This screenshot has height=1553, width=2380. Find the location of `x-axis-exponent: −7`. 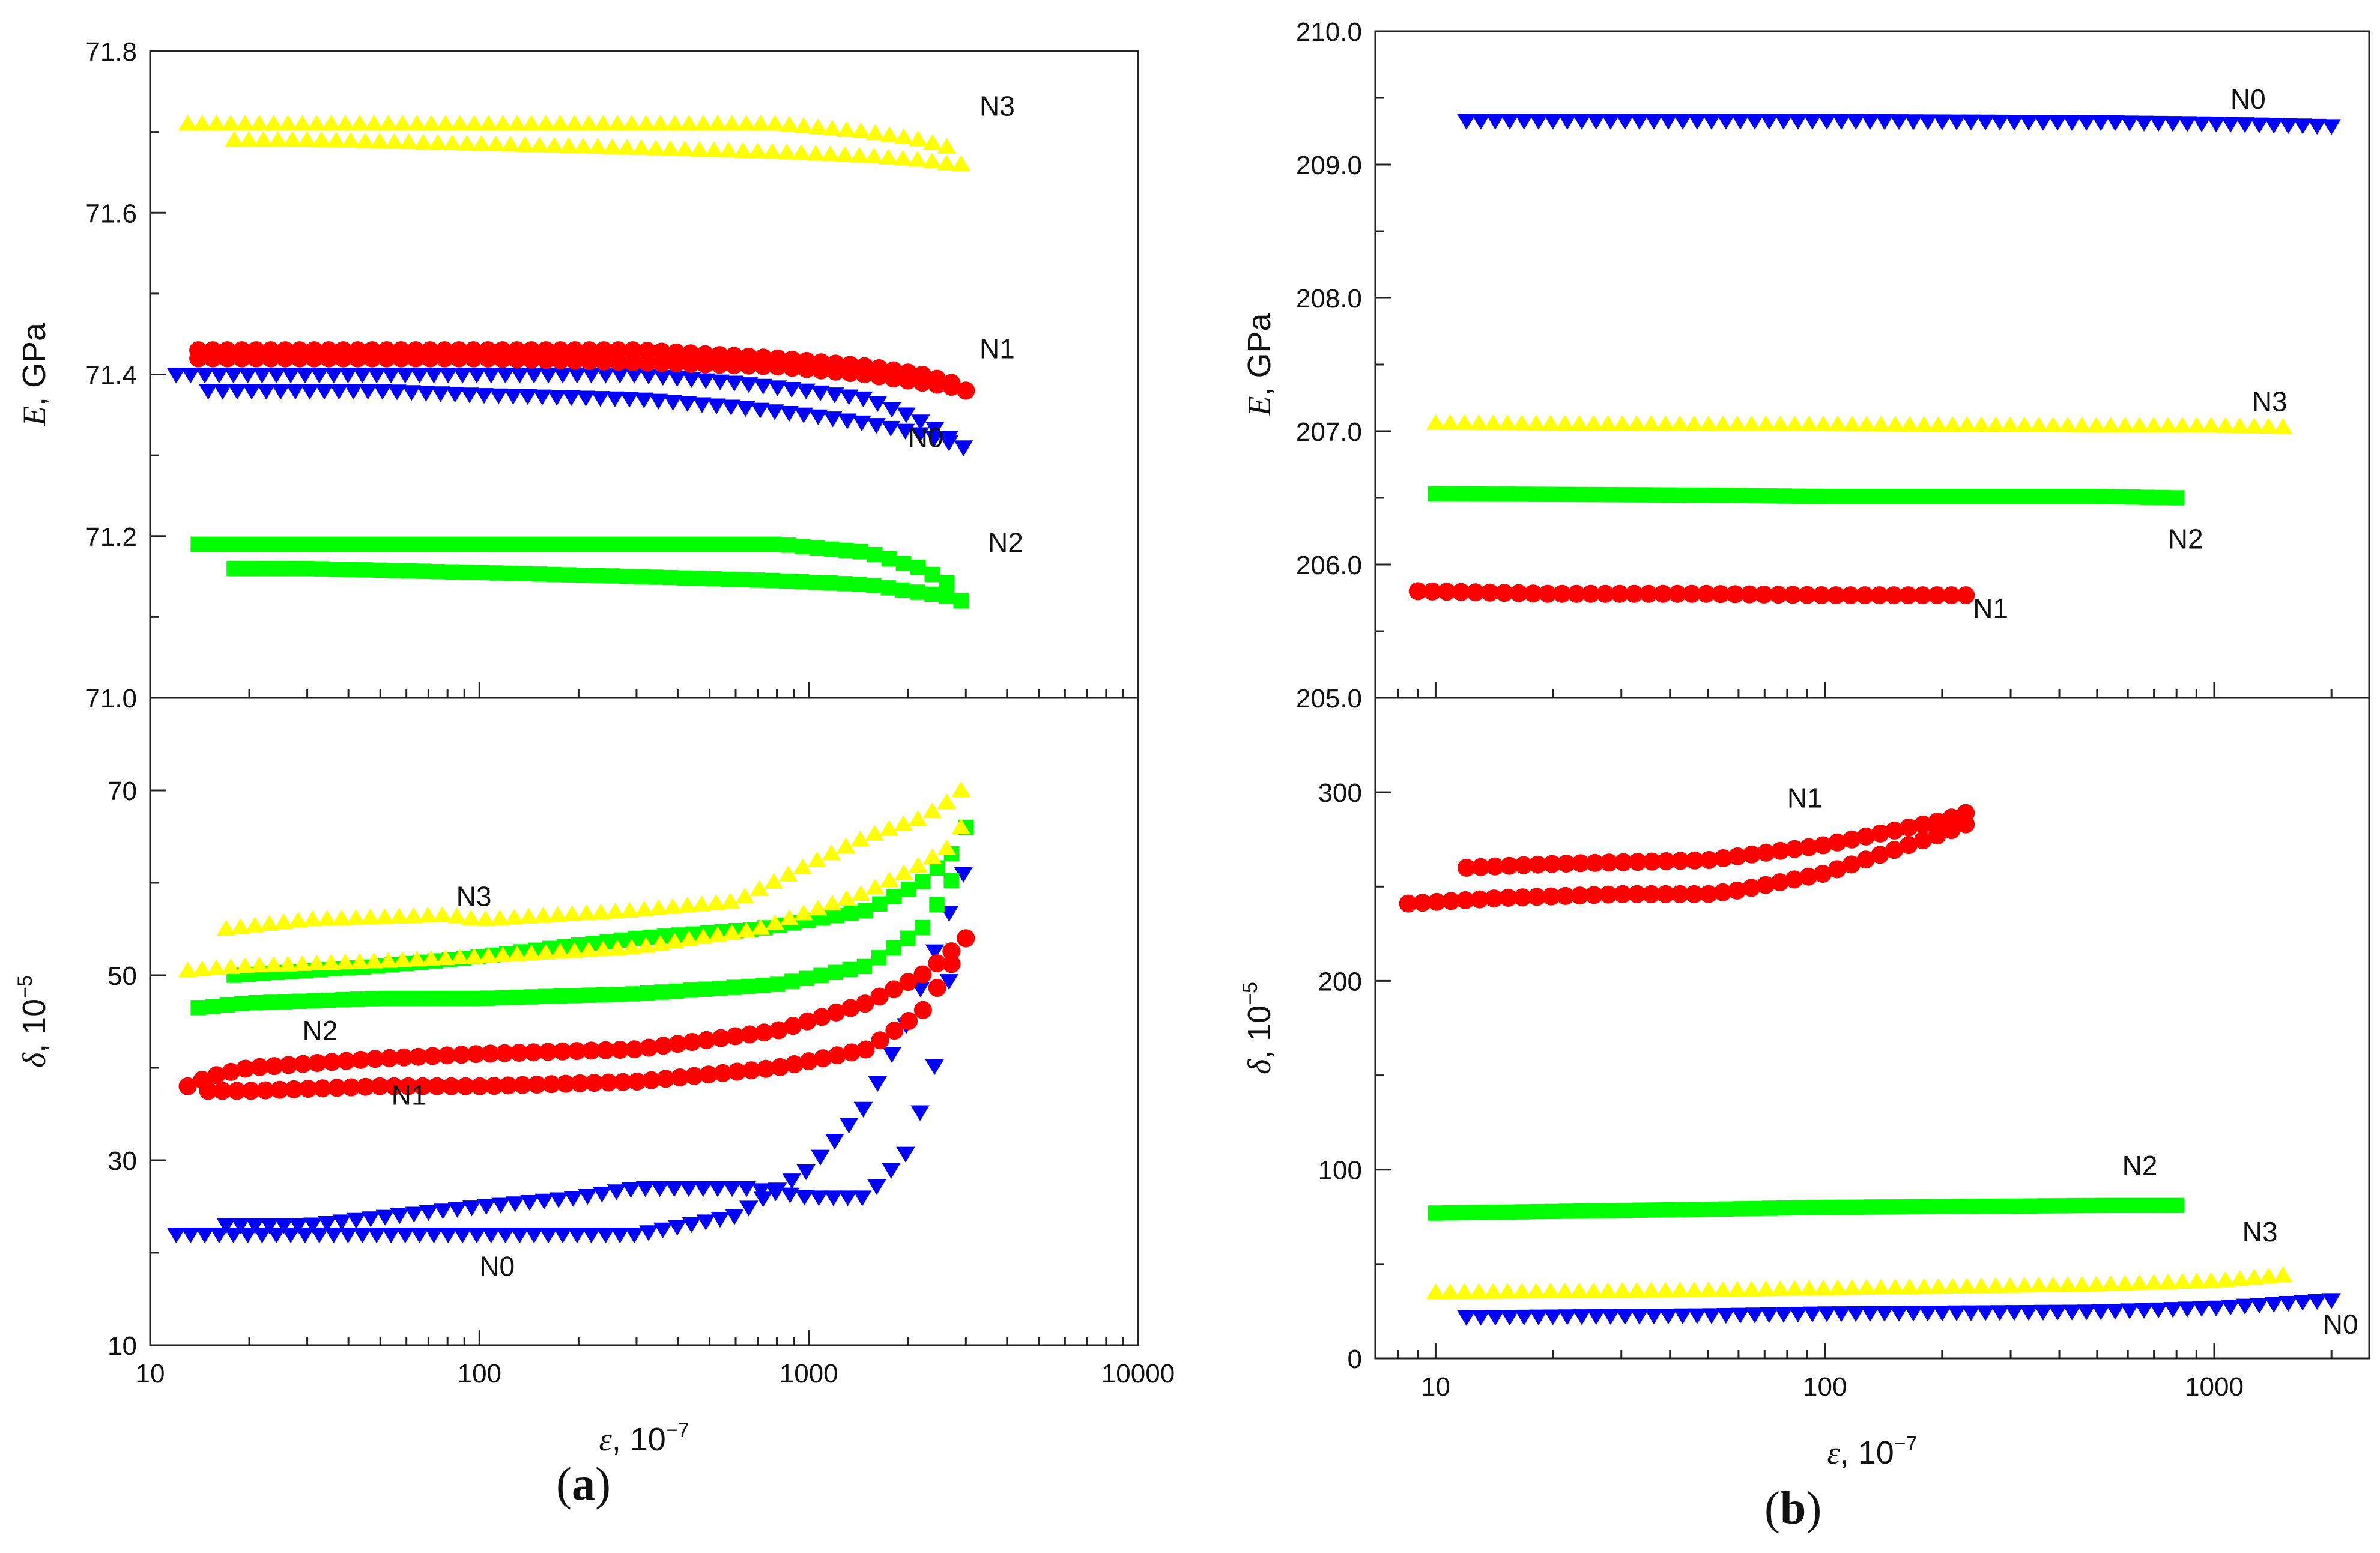

x-axis-exponent: −7 is located at coordinates (678, 1430).